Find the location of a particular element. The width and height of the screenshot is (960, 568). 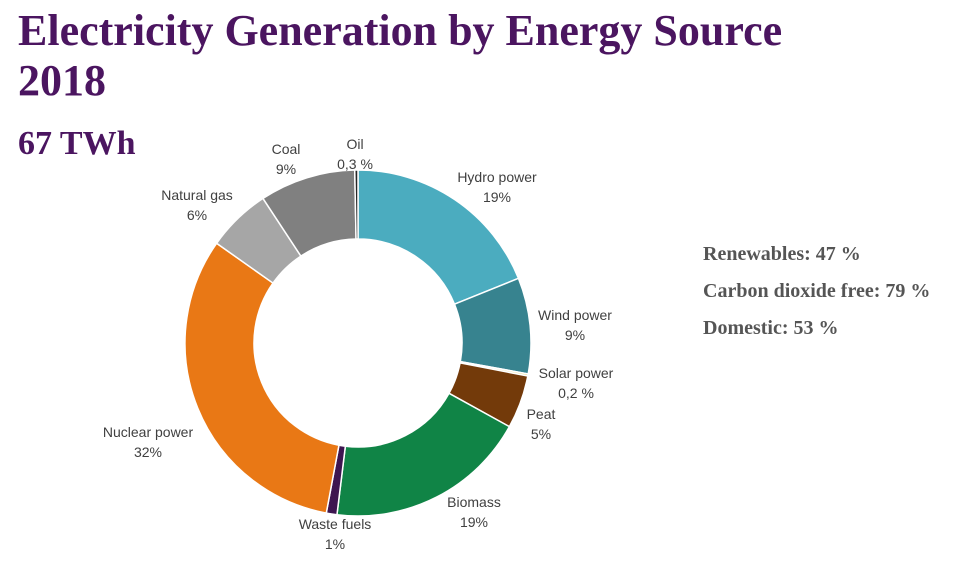

slice-label-solar-power: Solar power 0,2 % is located at coordinates (576, 383).